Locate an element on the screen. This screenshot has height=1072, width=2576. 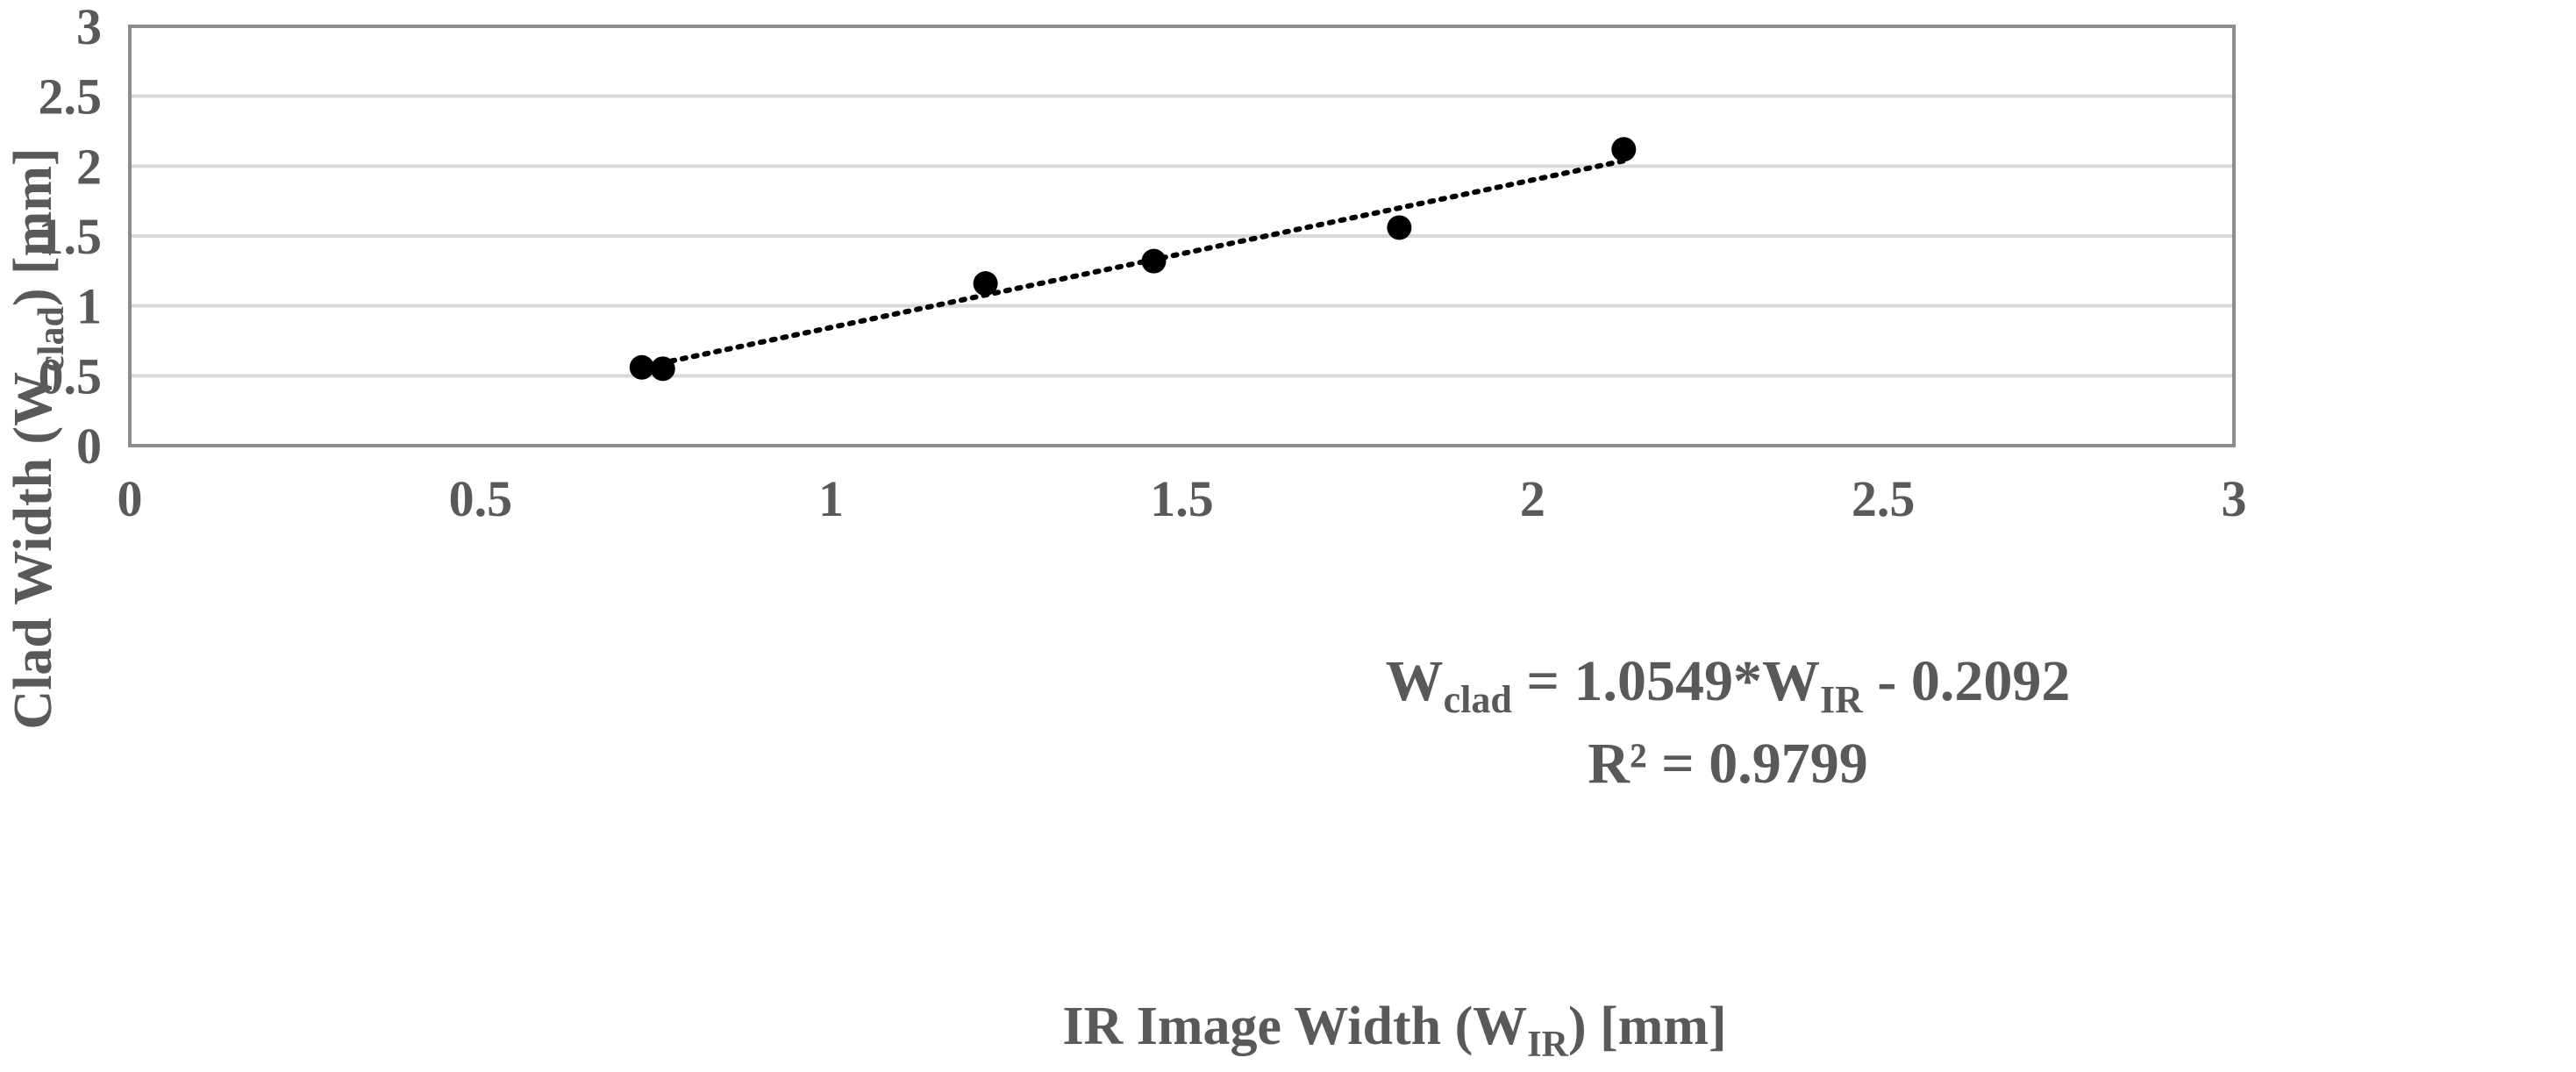
y-tick-label-2: 1 is located at coordinates (89, 306).